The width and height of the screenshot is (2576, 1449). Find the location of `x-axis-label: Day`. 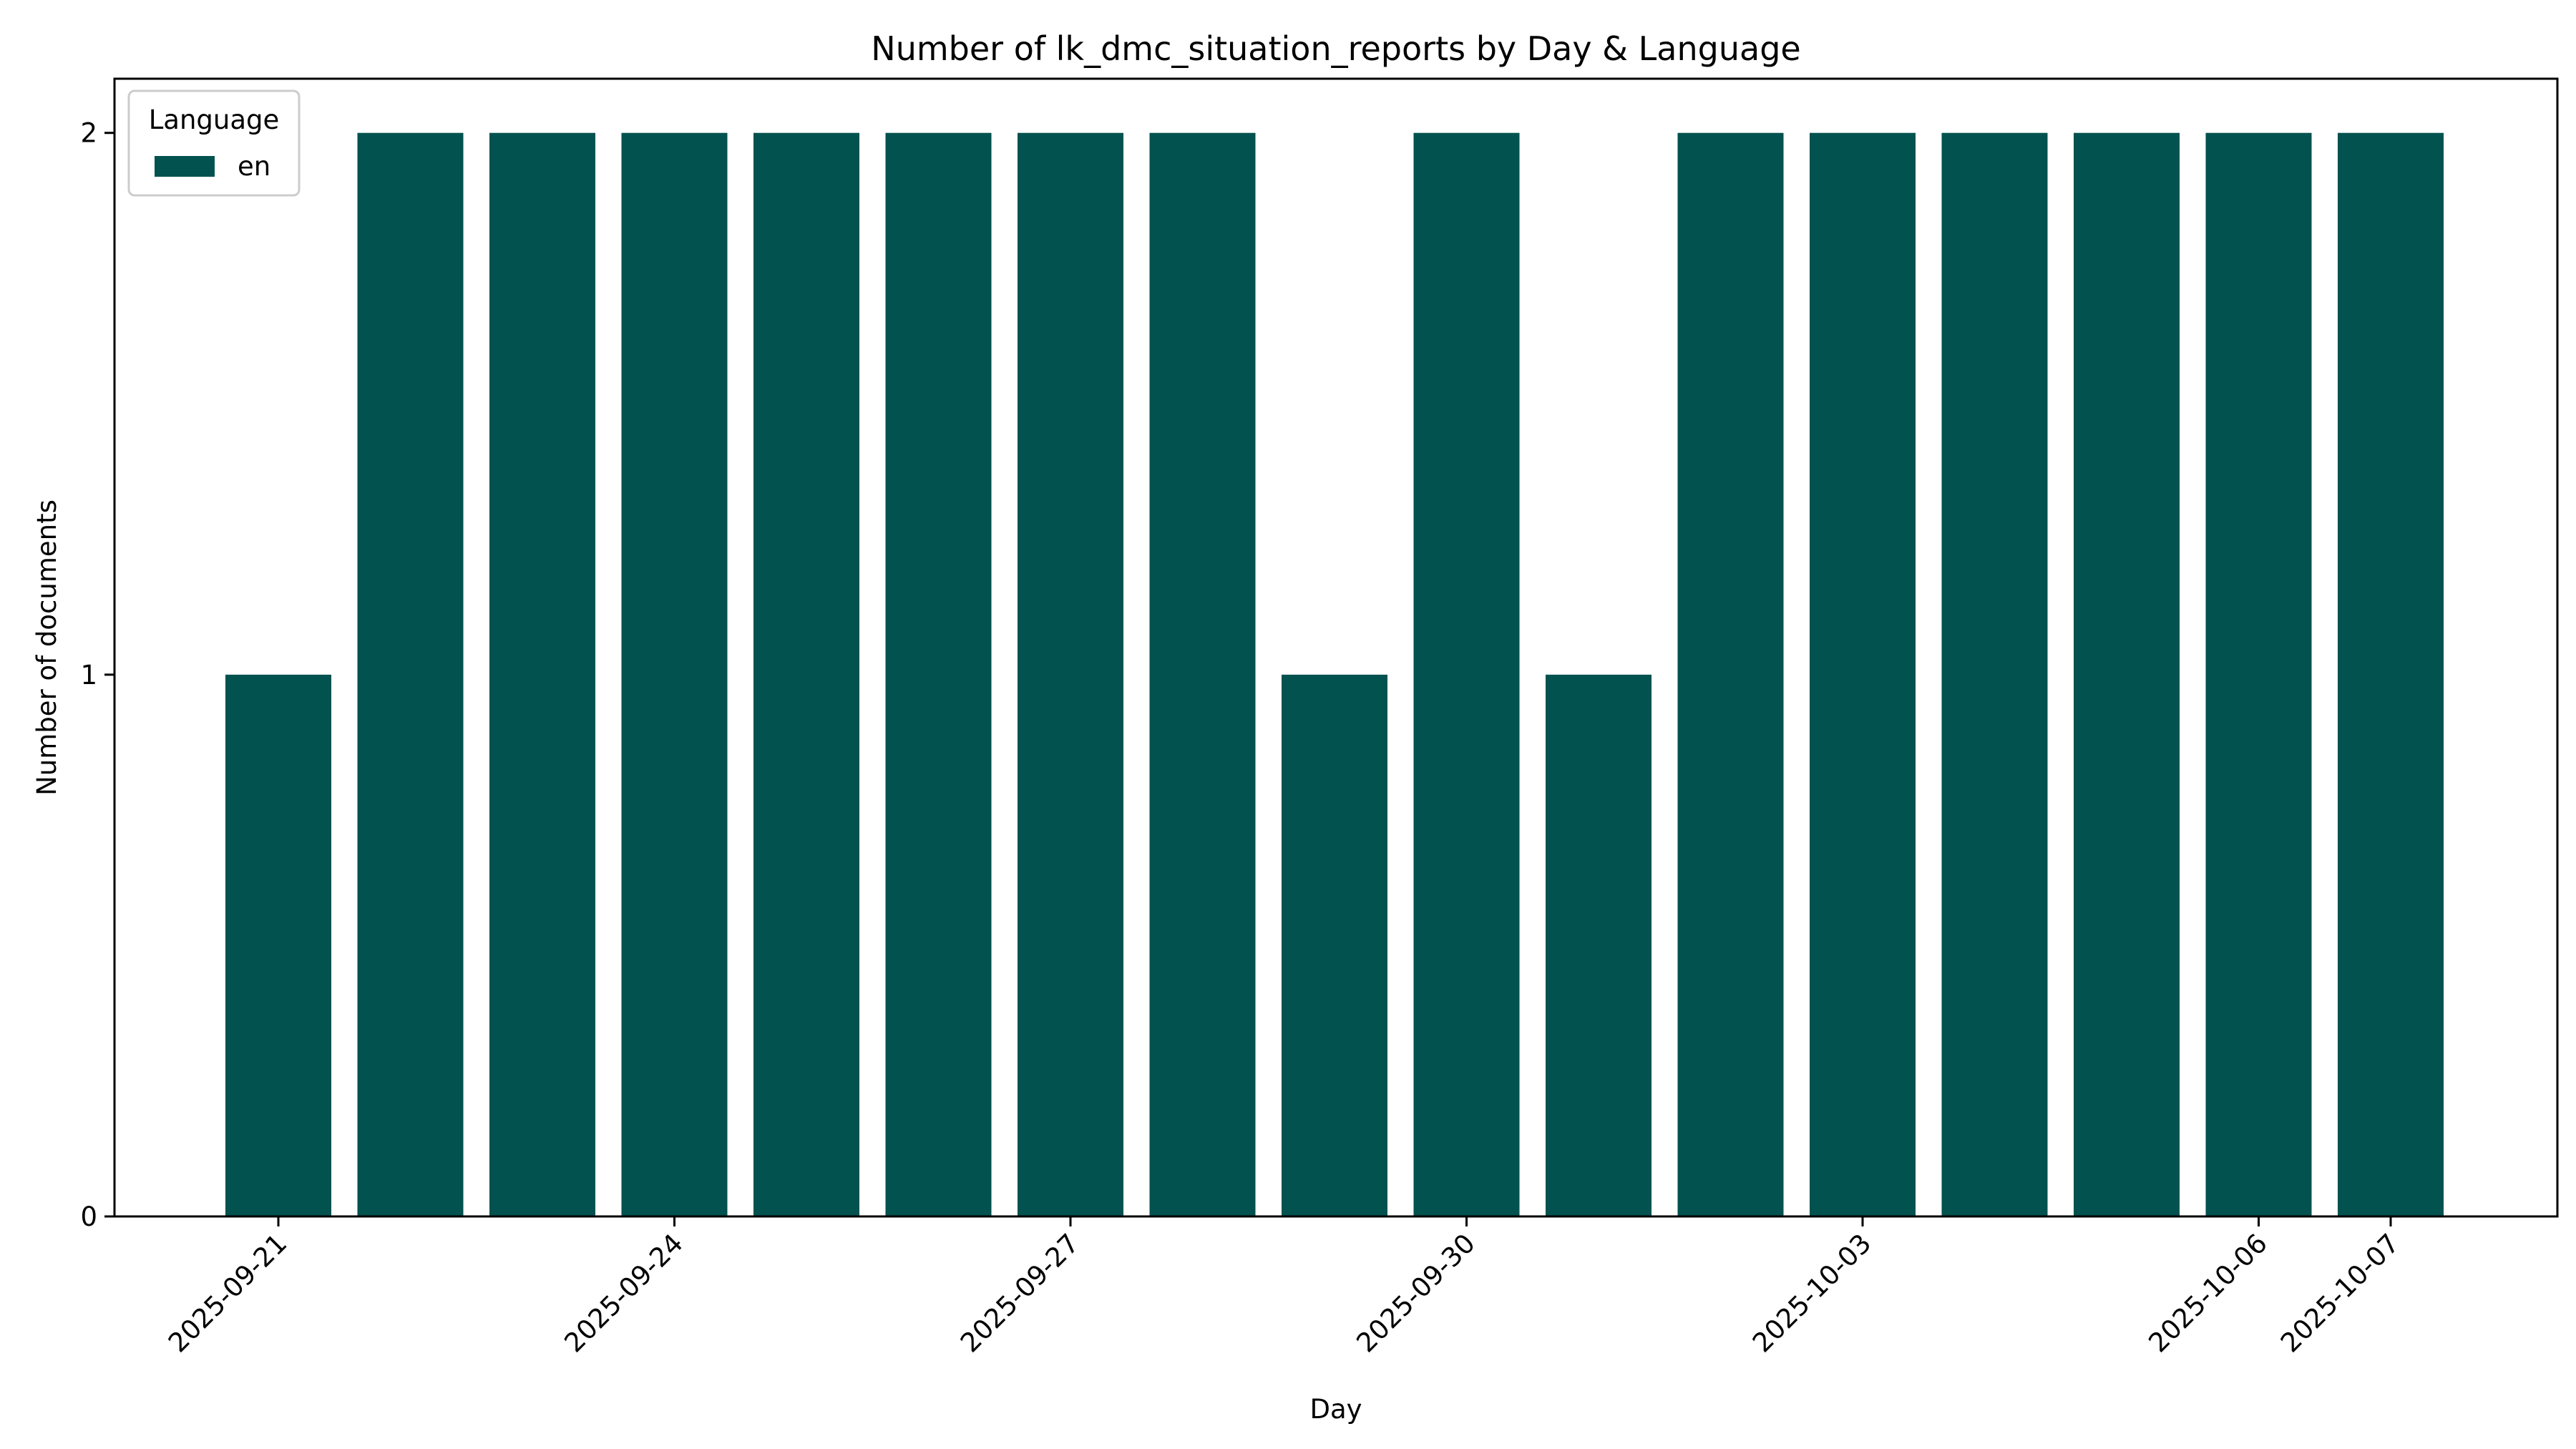

x-axis-label: Day is located at coordinates (1335, 1409).